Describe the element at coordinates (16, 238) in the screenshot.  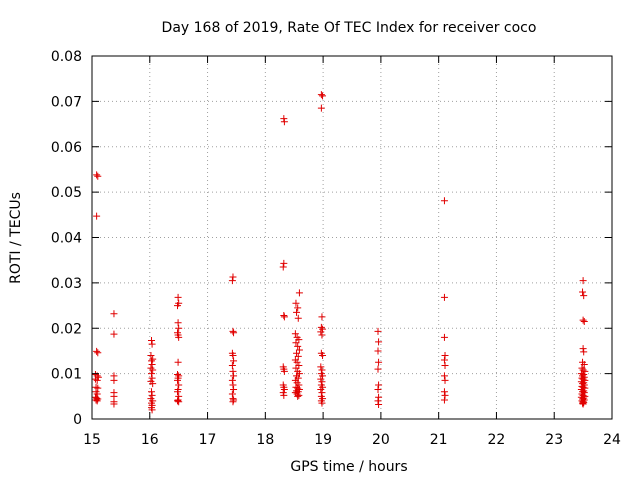
I see `y-axis-label: ROTI / TECUs` at that location.